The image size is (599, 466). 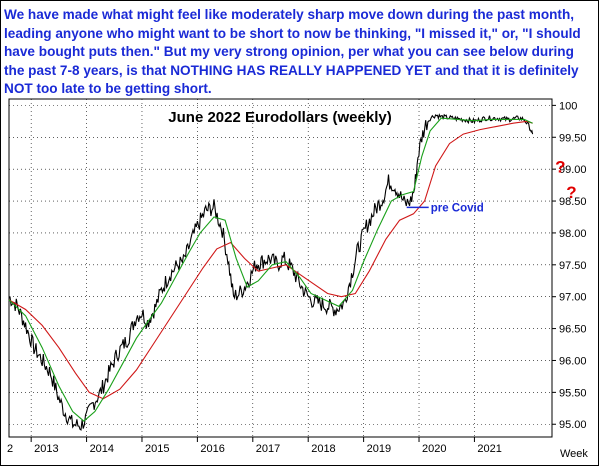 I want to click on y-tick-label: 99.50, so click(x=573, y=138).